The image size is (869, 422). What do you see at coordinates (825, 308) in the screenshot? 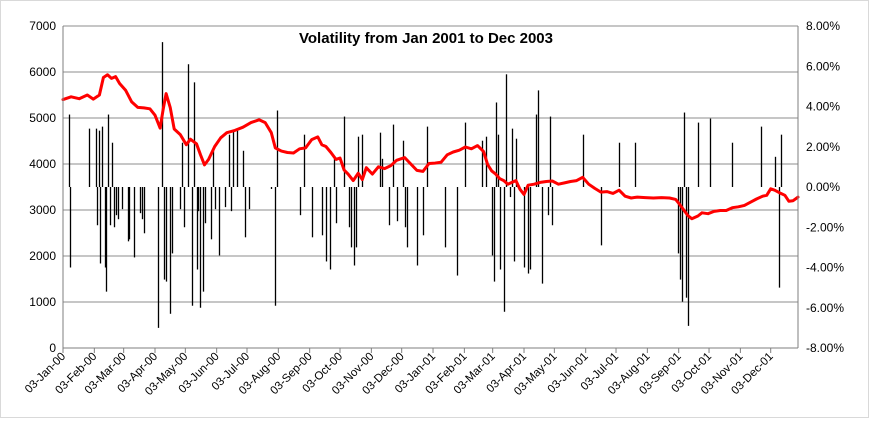
I see `right-axis-tick-label: -6.00%` at bounding box center [825, 308].